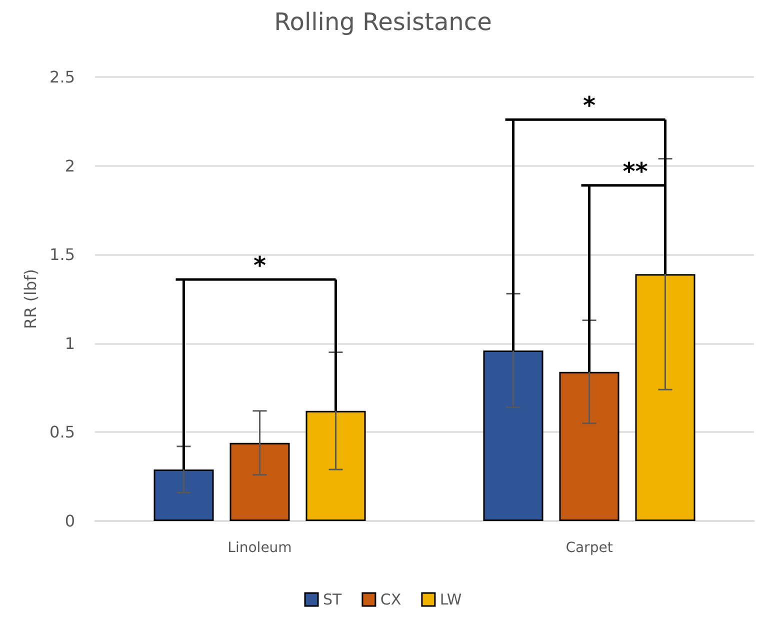 The height and width of the screenshot is (617, 766). What do you see at coordinates (333, 599) in the screenshot?
I see `legend-label: ST` at bounding box center [333, 599].